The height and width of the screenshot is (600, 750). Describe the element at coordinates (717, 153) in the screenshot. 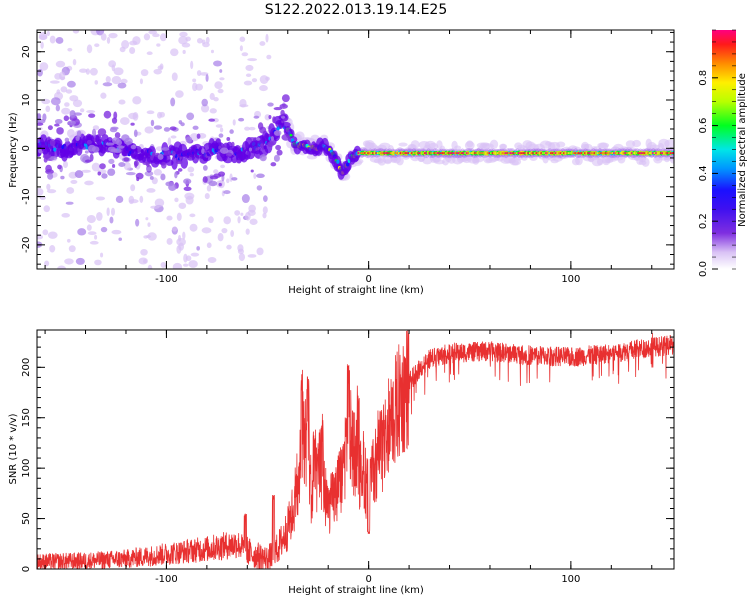

I see `colorbar-ticks: 0.0 0.2 0.4 0.6 0.8` at that location.